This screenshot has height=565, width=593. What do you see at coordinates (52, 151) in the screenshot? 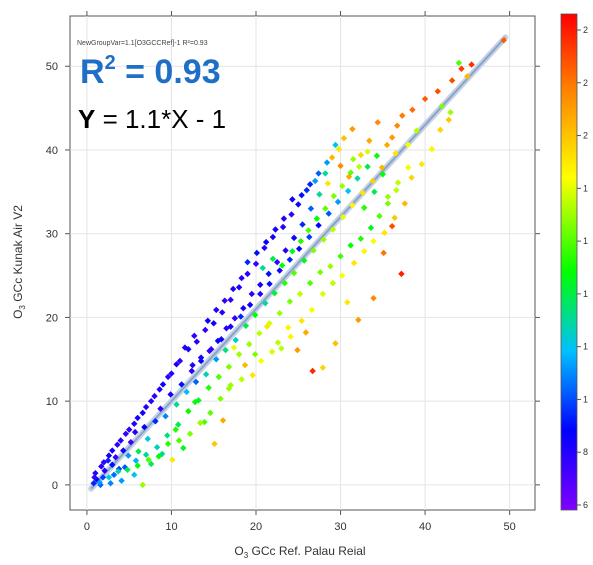
I see `y-tick-label: 40` at bounding box center [52, 151].